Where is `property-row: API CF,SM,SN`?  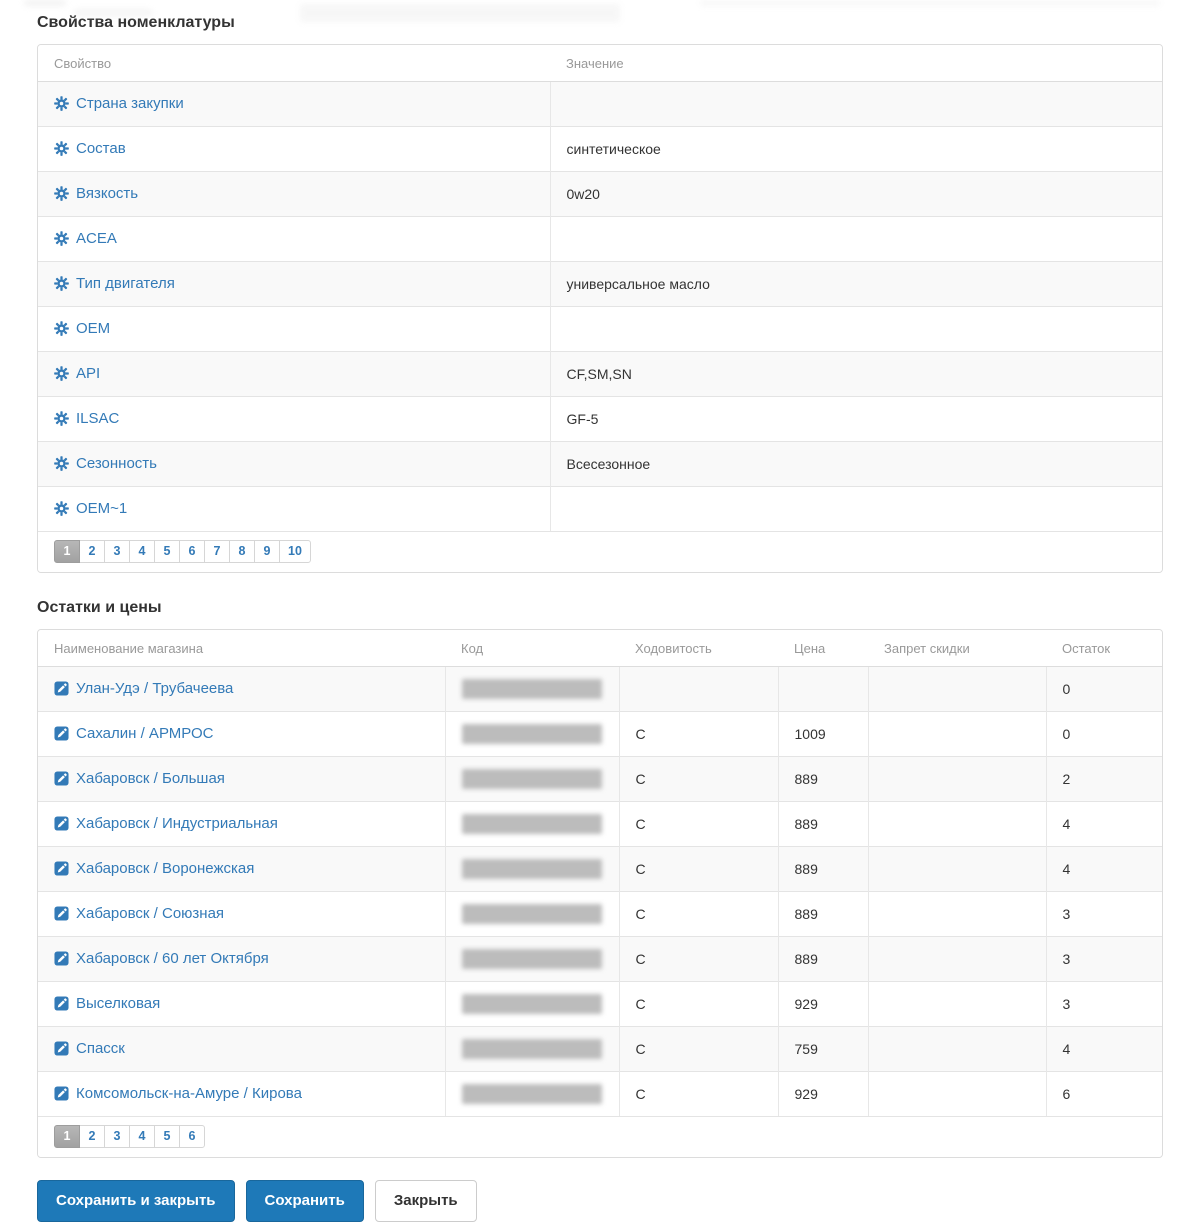
property-row: API CF,SM,SN is located at coordinates (600, 374).